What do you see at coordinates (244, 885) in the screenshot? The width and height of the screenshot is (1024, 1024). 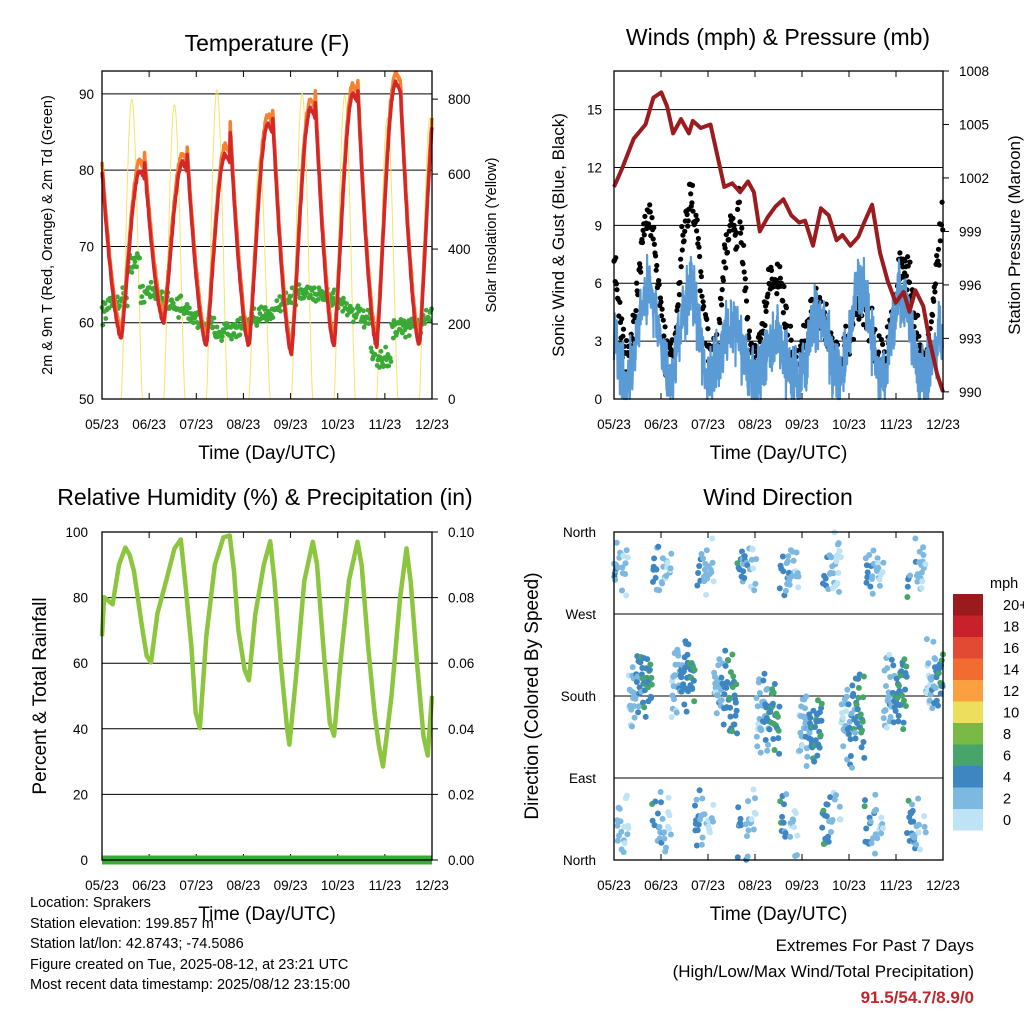 I see `x-tick-label: 08/23` at bounding box center [244, 885].